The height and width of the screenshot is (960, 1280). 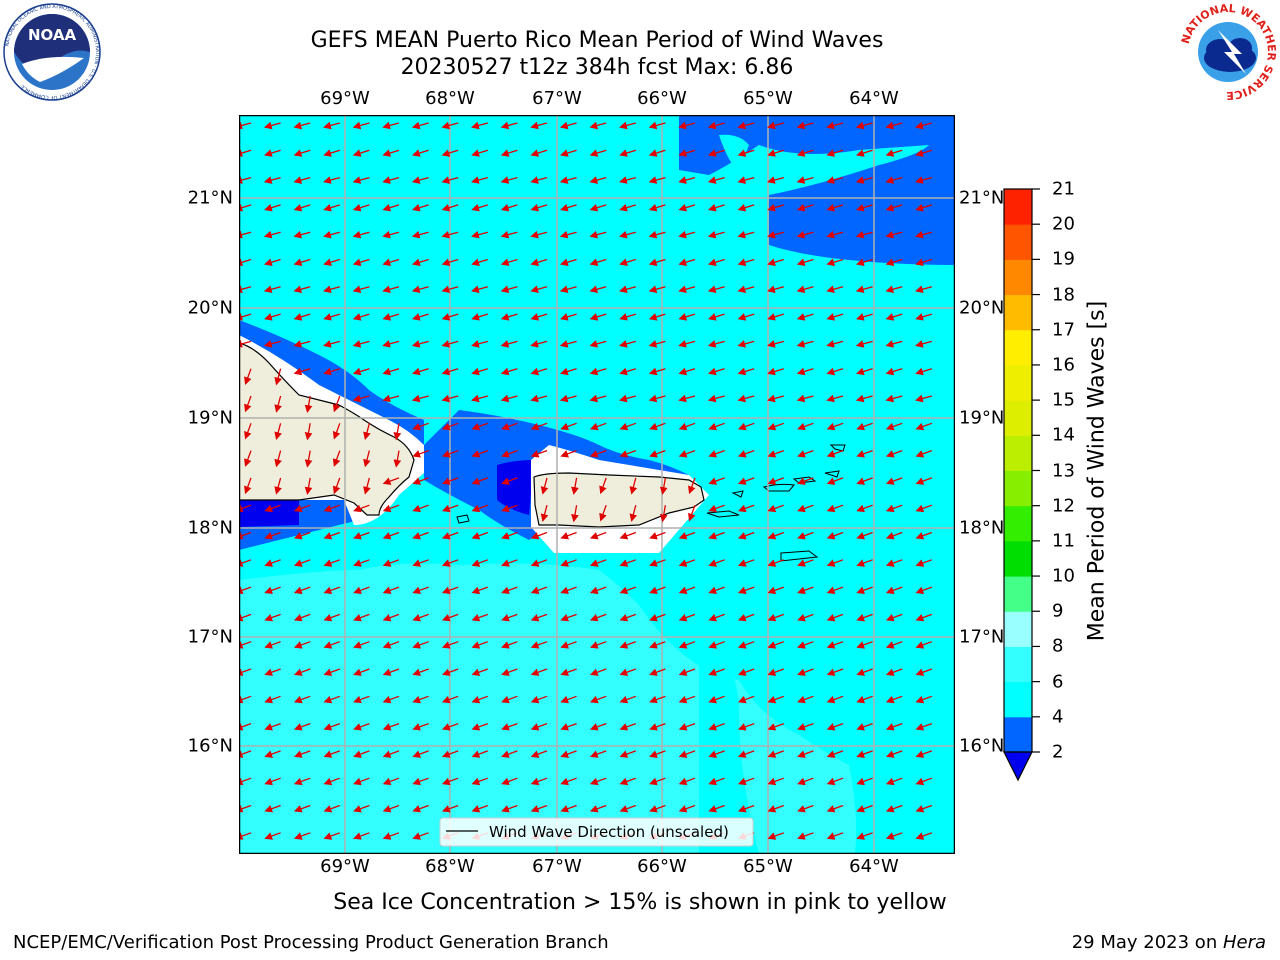 What do you see at coordinates (1063, 365) in the screenshot?
I see `colorbar-tick-label: 16` at bounding box center [1063, 365].